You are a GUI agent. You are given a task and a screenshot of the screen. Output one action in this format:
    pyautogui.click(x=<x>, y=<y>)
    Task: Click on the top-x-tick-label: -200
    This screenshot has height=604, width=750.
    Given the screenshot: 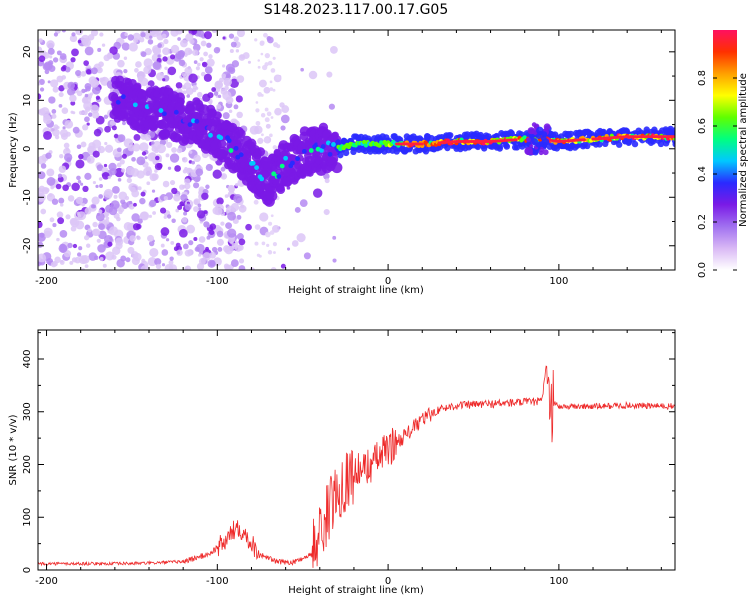 What is the action you would take?
    pyautogui.click(x=46, y=281)
    